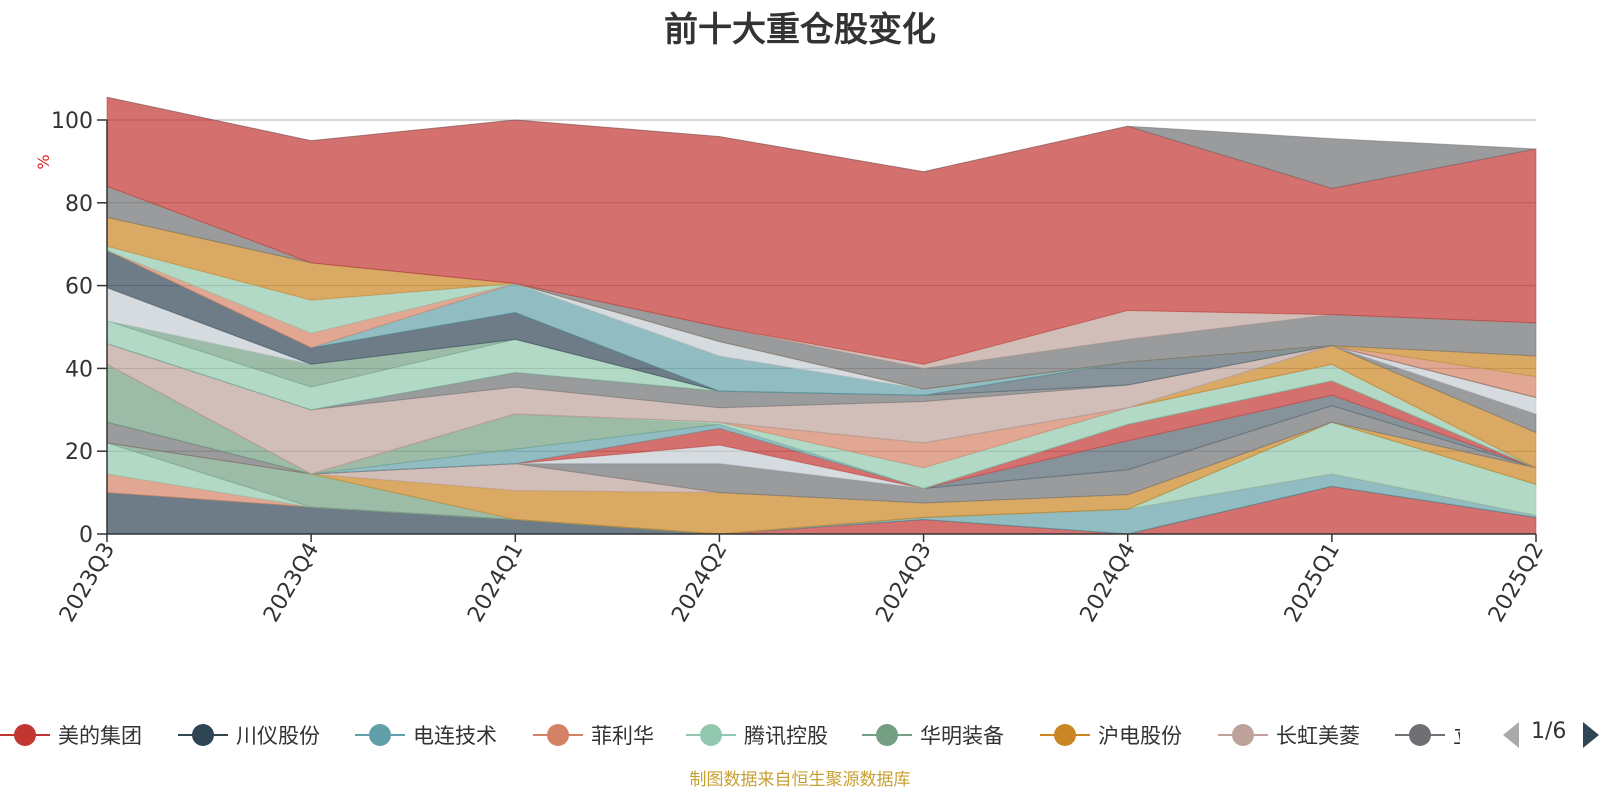 This screenshot has width=1600, height=800. What do you see at coordinates (291, 583) in the screenshot?
I see `x-tick-label: 2023Q4` at bounding box center [291, 583].